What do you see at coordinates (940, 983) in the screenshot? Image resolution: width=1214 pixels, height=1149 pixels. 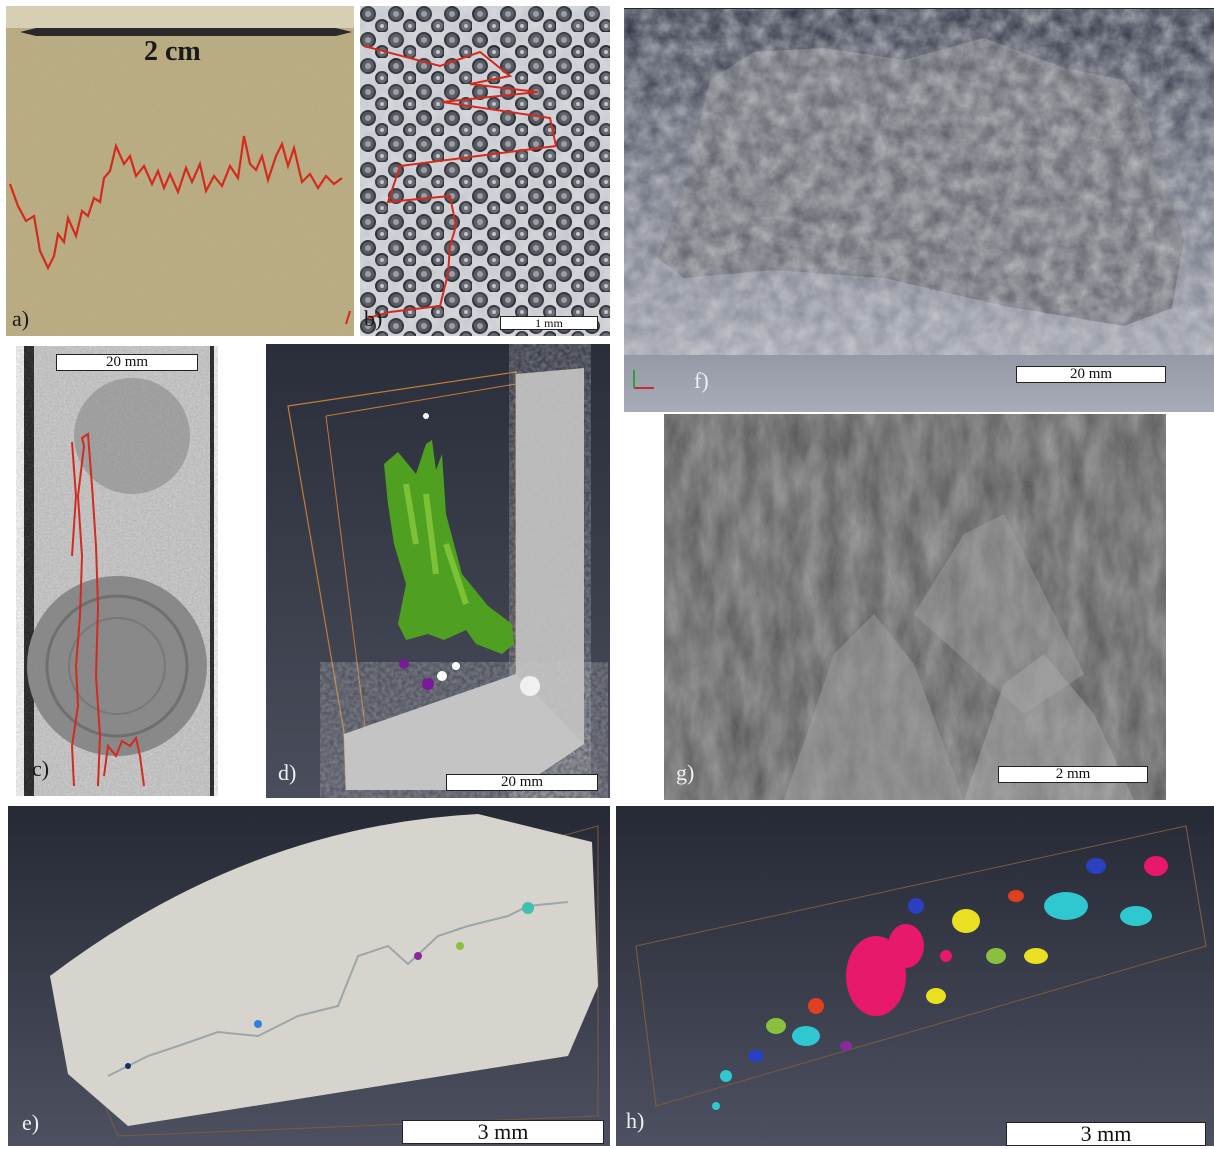 I see `pore-clusters` at bounding box center [940, 983].